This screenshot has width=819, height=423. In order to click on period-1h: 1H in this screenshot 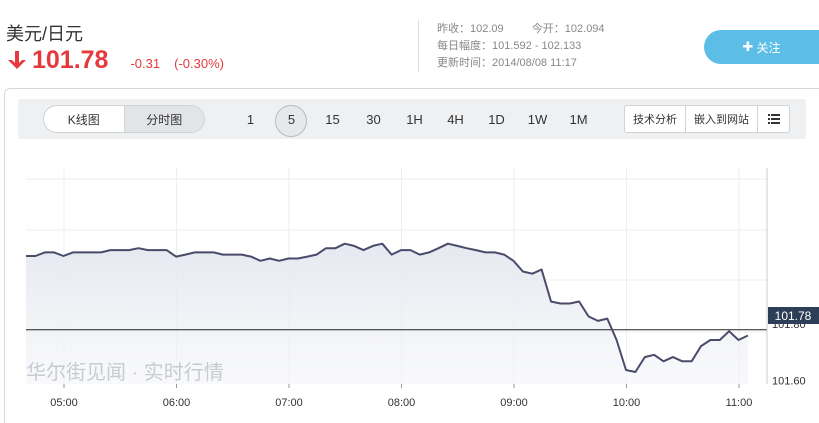, I will do `click(414, 119)`.